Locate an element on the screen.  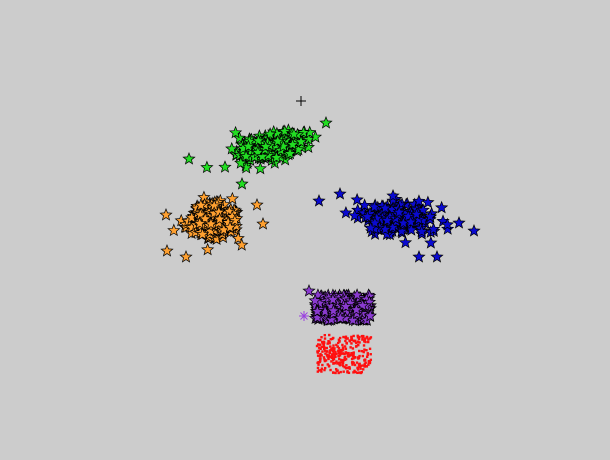
special-marks is located at coordinates (302, 208).